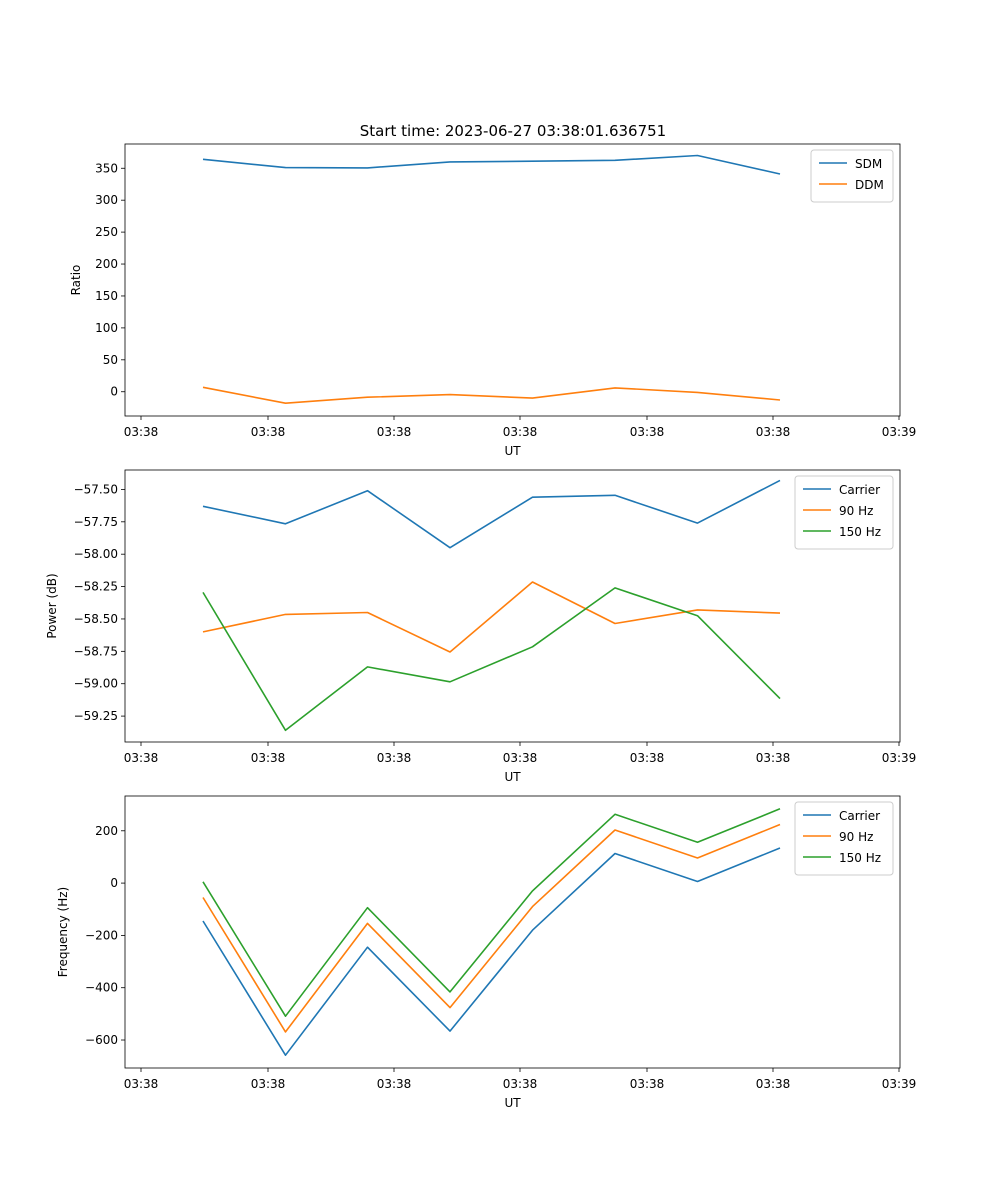  I want to click on power-legend-label: Carrier, so click(859, 490).